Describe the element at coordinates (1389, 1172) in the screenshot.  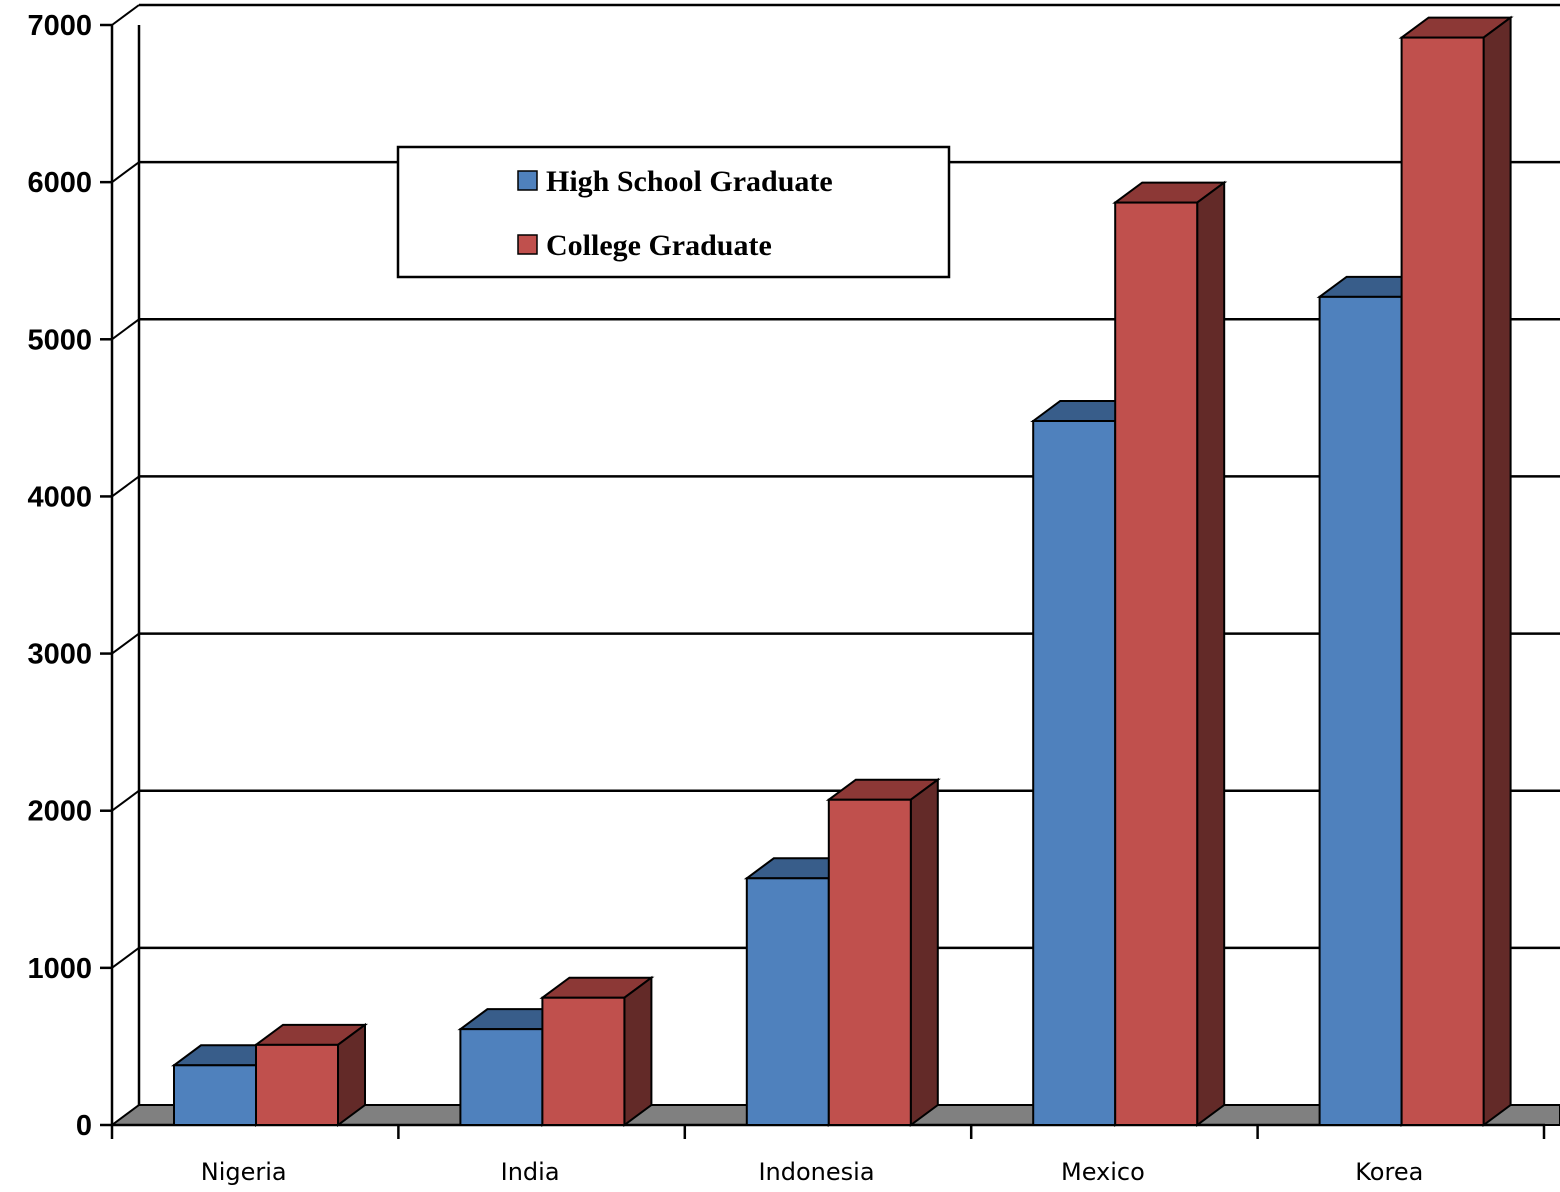
I see `x-tick-label: Korea` at that location.